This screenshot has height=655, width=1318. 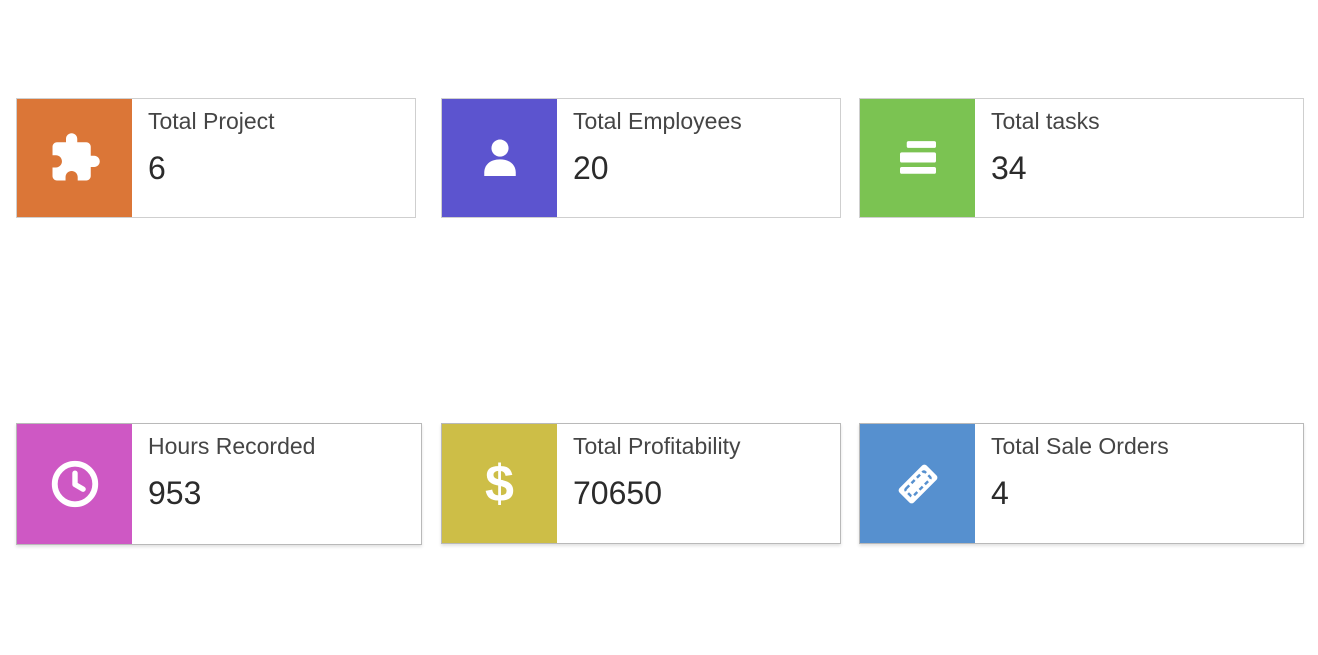 I want to click on puzzle-icon, so click(x=76, y=157).